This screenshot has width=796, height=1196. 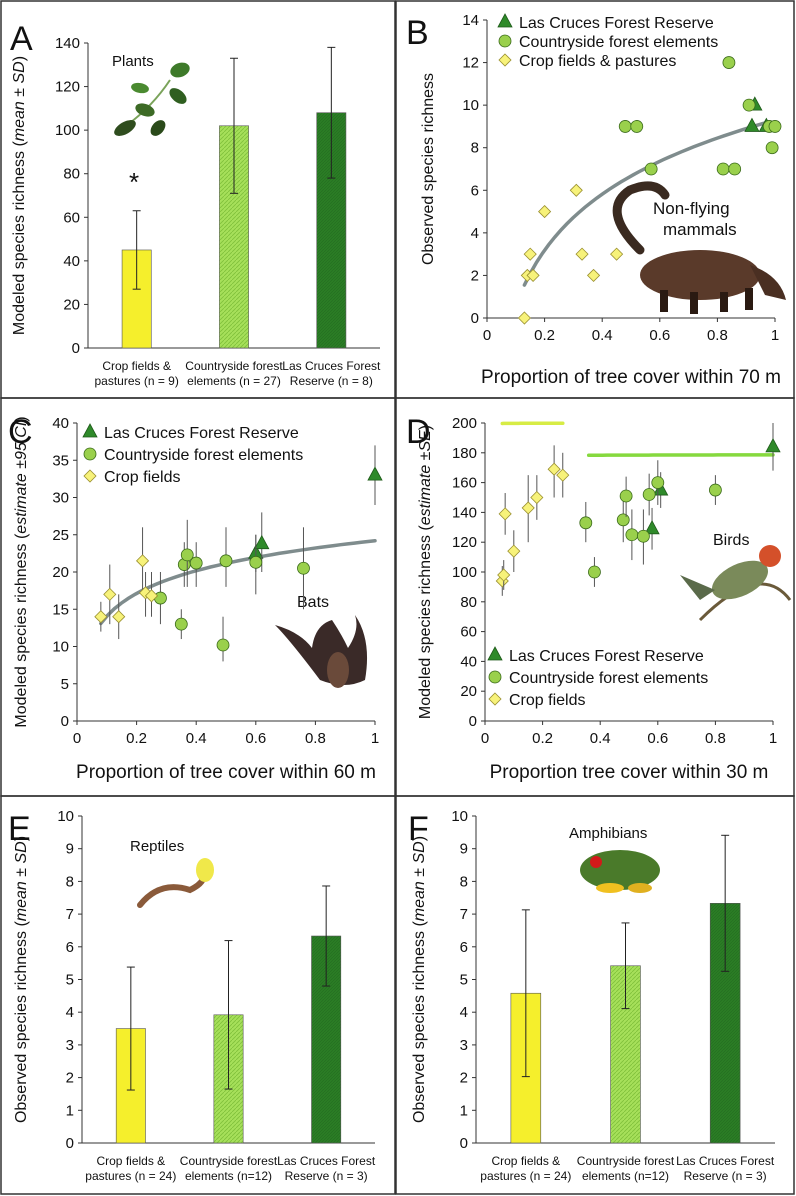 I want to click on panel-letter-f: F, so click(x=418, y=829).